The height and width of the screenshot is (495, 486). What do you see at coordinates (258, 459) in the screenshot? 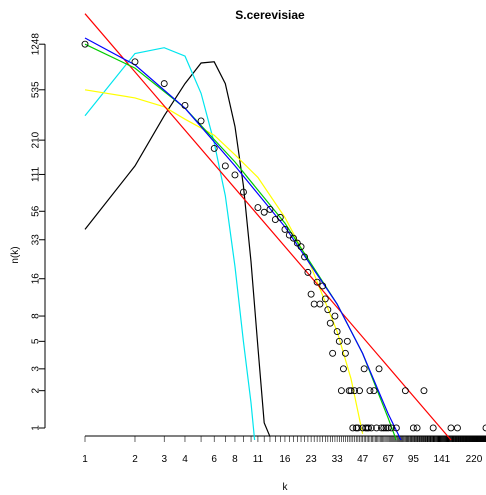
I see `x-tick-label: 11` at bounding box center [258, 459].